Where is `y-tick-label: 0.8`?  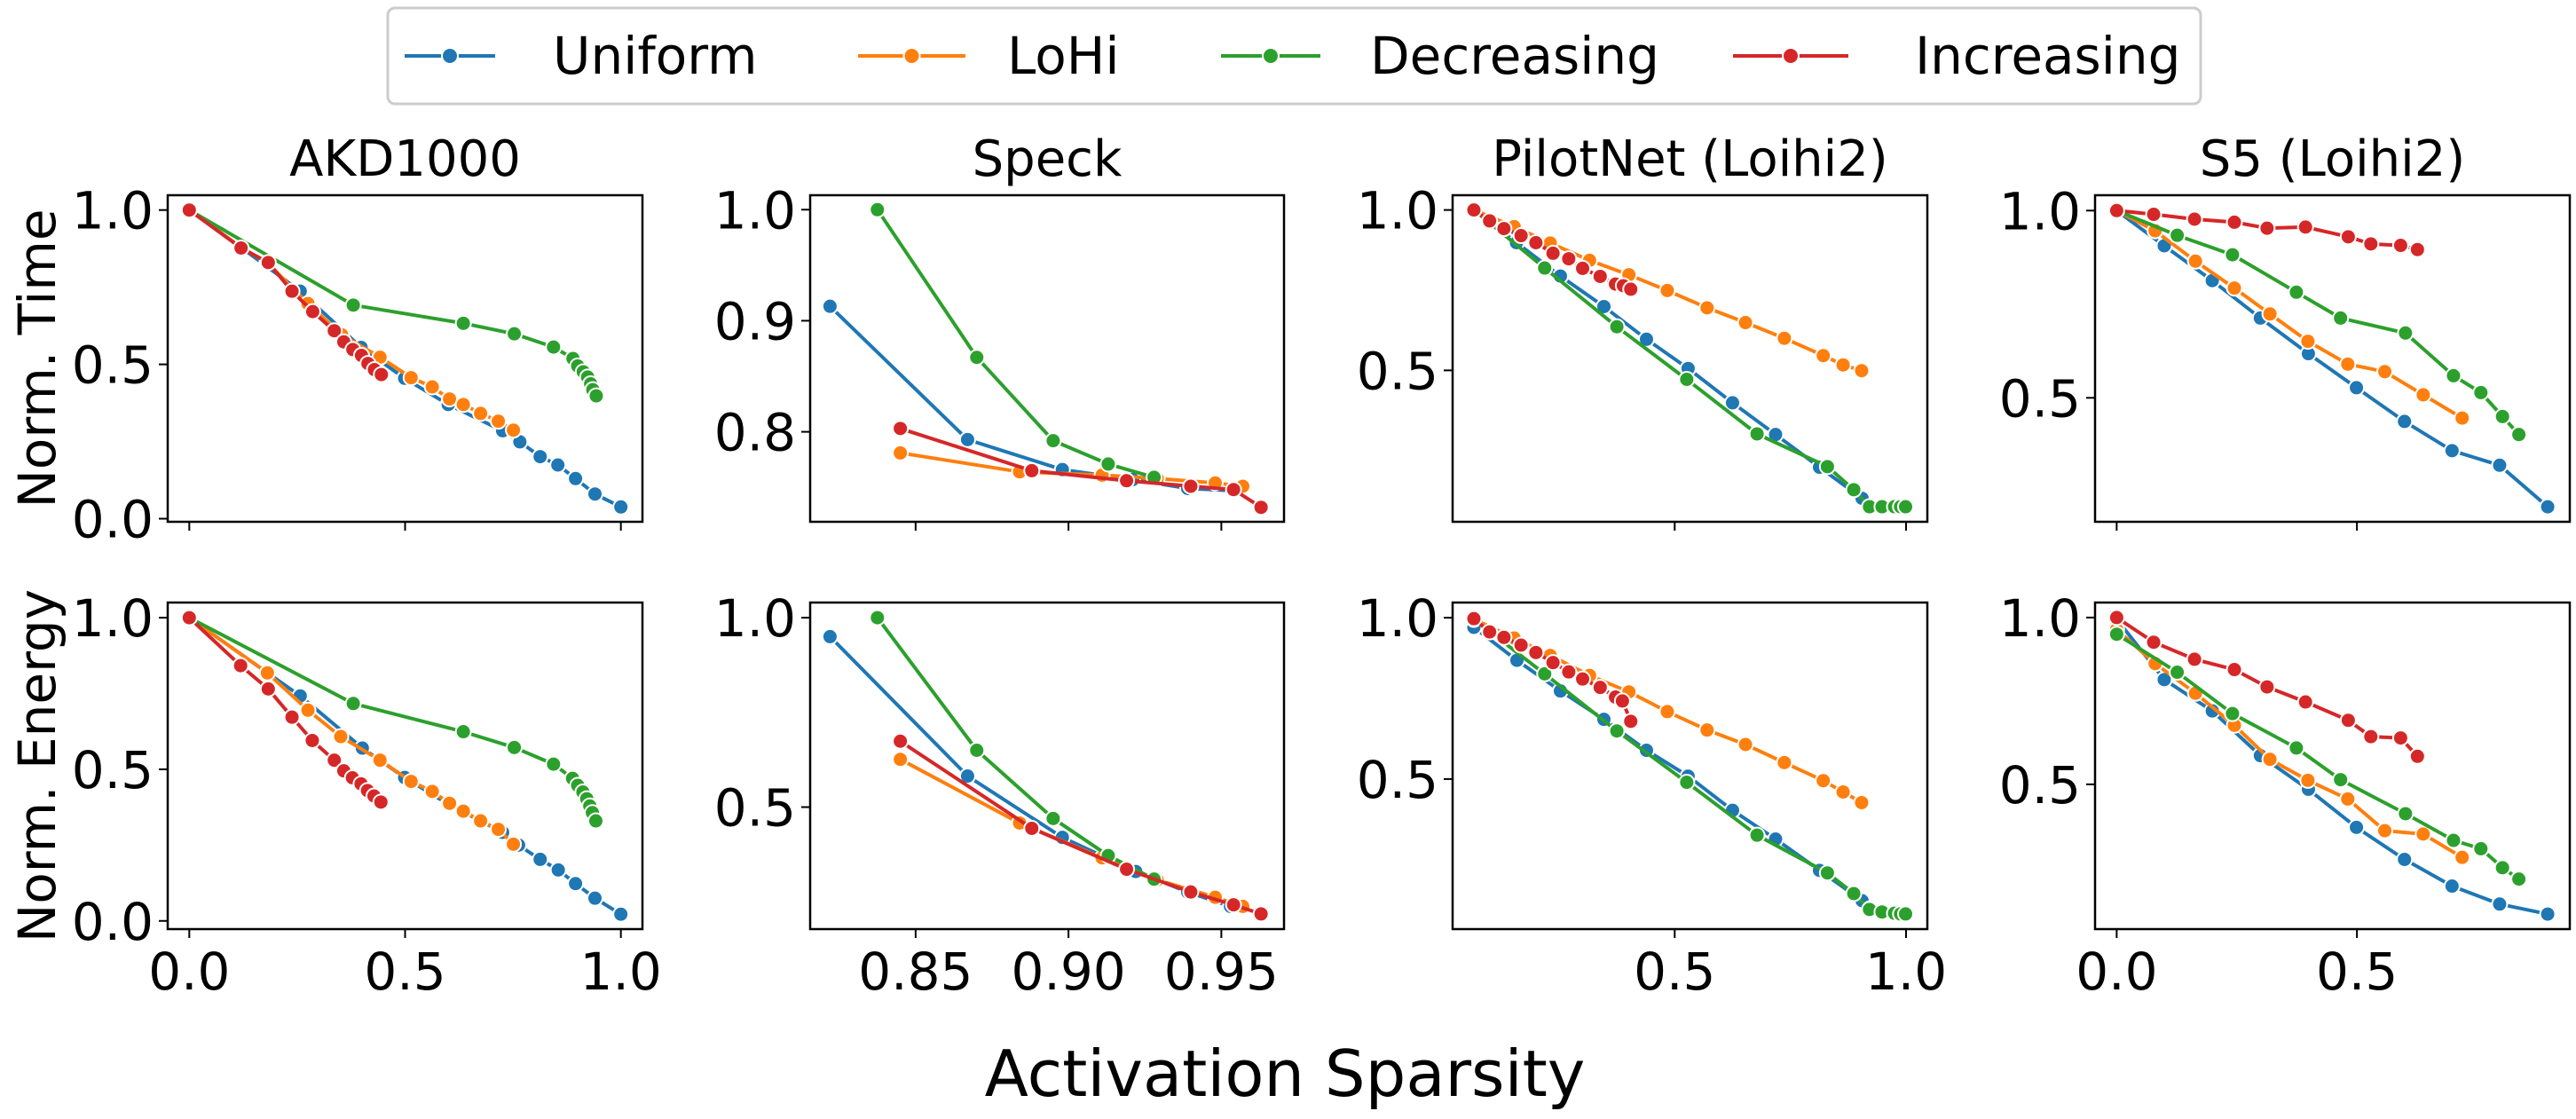
y-tick-label: 0.8 is located at coordinates (755, 433).